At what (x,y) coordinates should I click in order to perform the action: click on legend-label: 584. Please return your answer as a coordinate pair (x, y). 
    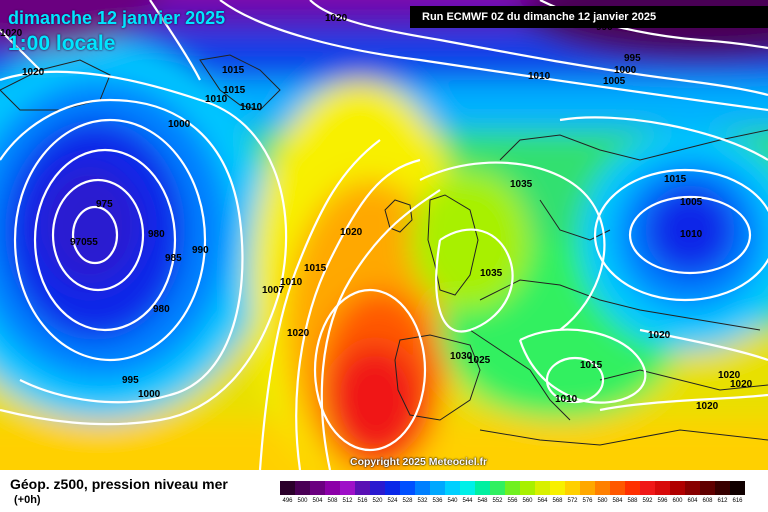
    Looking at the image, I should click on (617, 501).